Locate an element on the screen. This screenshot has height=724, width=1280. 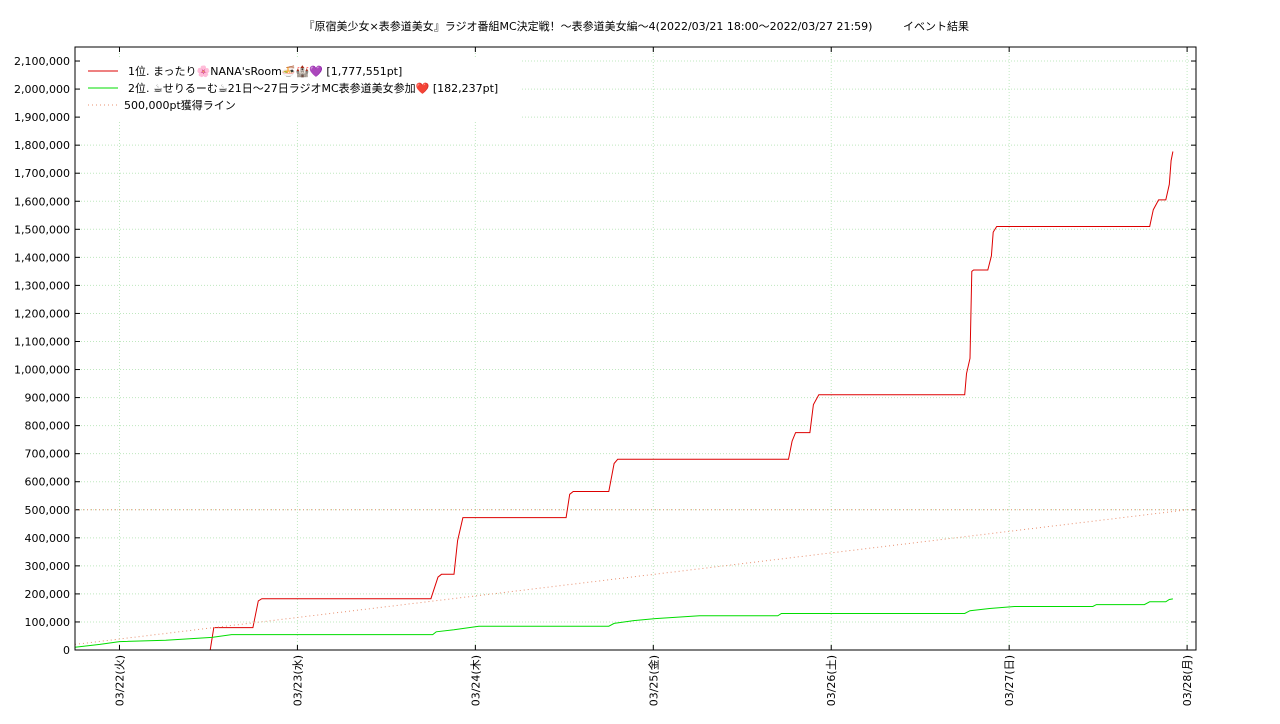
y-tick-label: 1,400,000 is located at coordinates (42, 257).